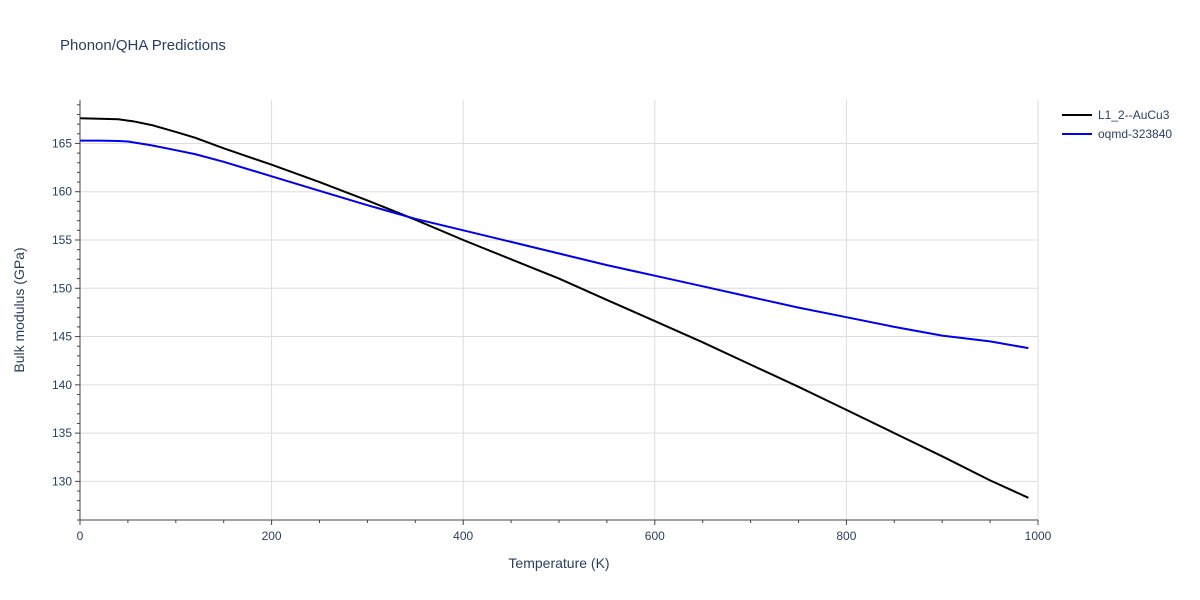  I want to click on x-tick-label: 600, so click(655, 536).